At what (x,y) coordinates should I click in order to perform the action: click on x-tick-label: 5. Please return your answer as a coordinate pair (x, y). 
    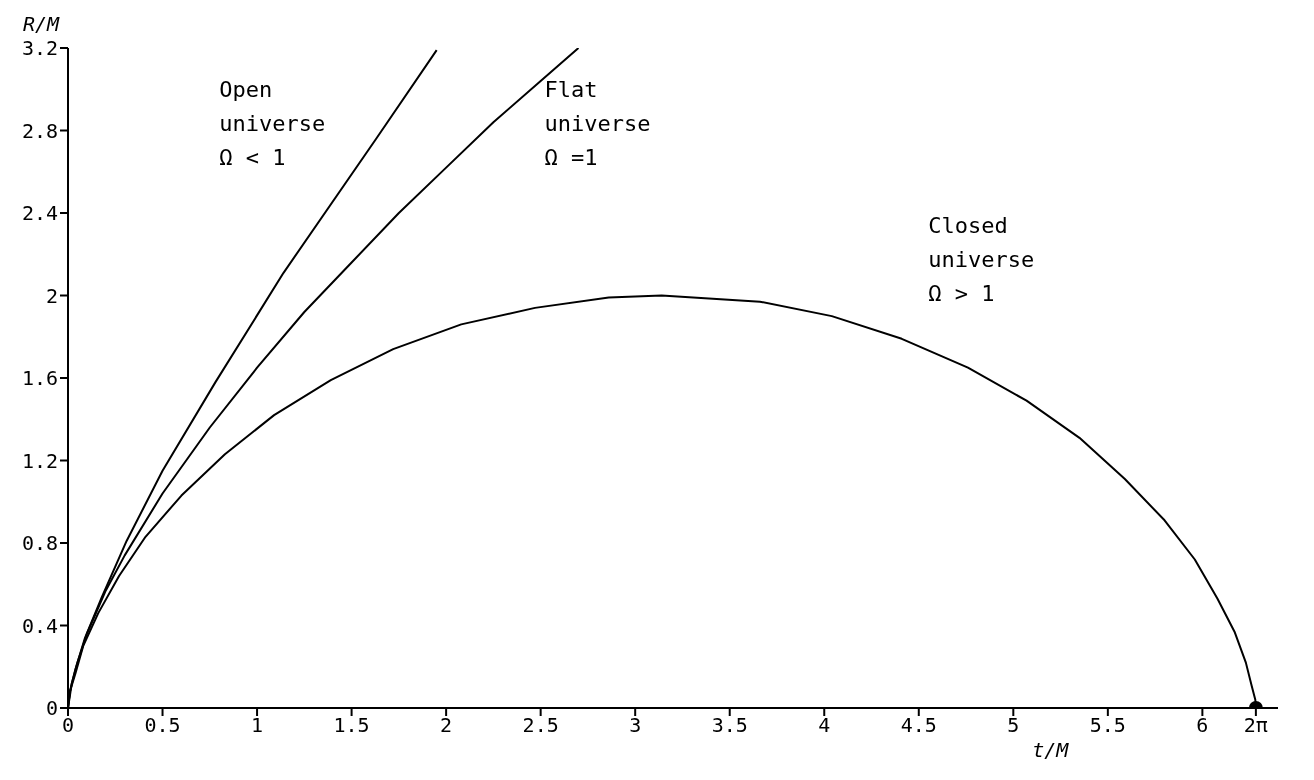
    Looking at the image, I should click on (1013, 725).